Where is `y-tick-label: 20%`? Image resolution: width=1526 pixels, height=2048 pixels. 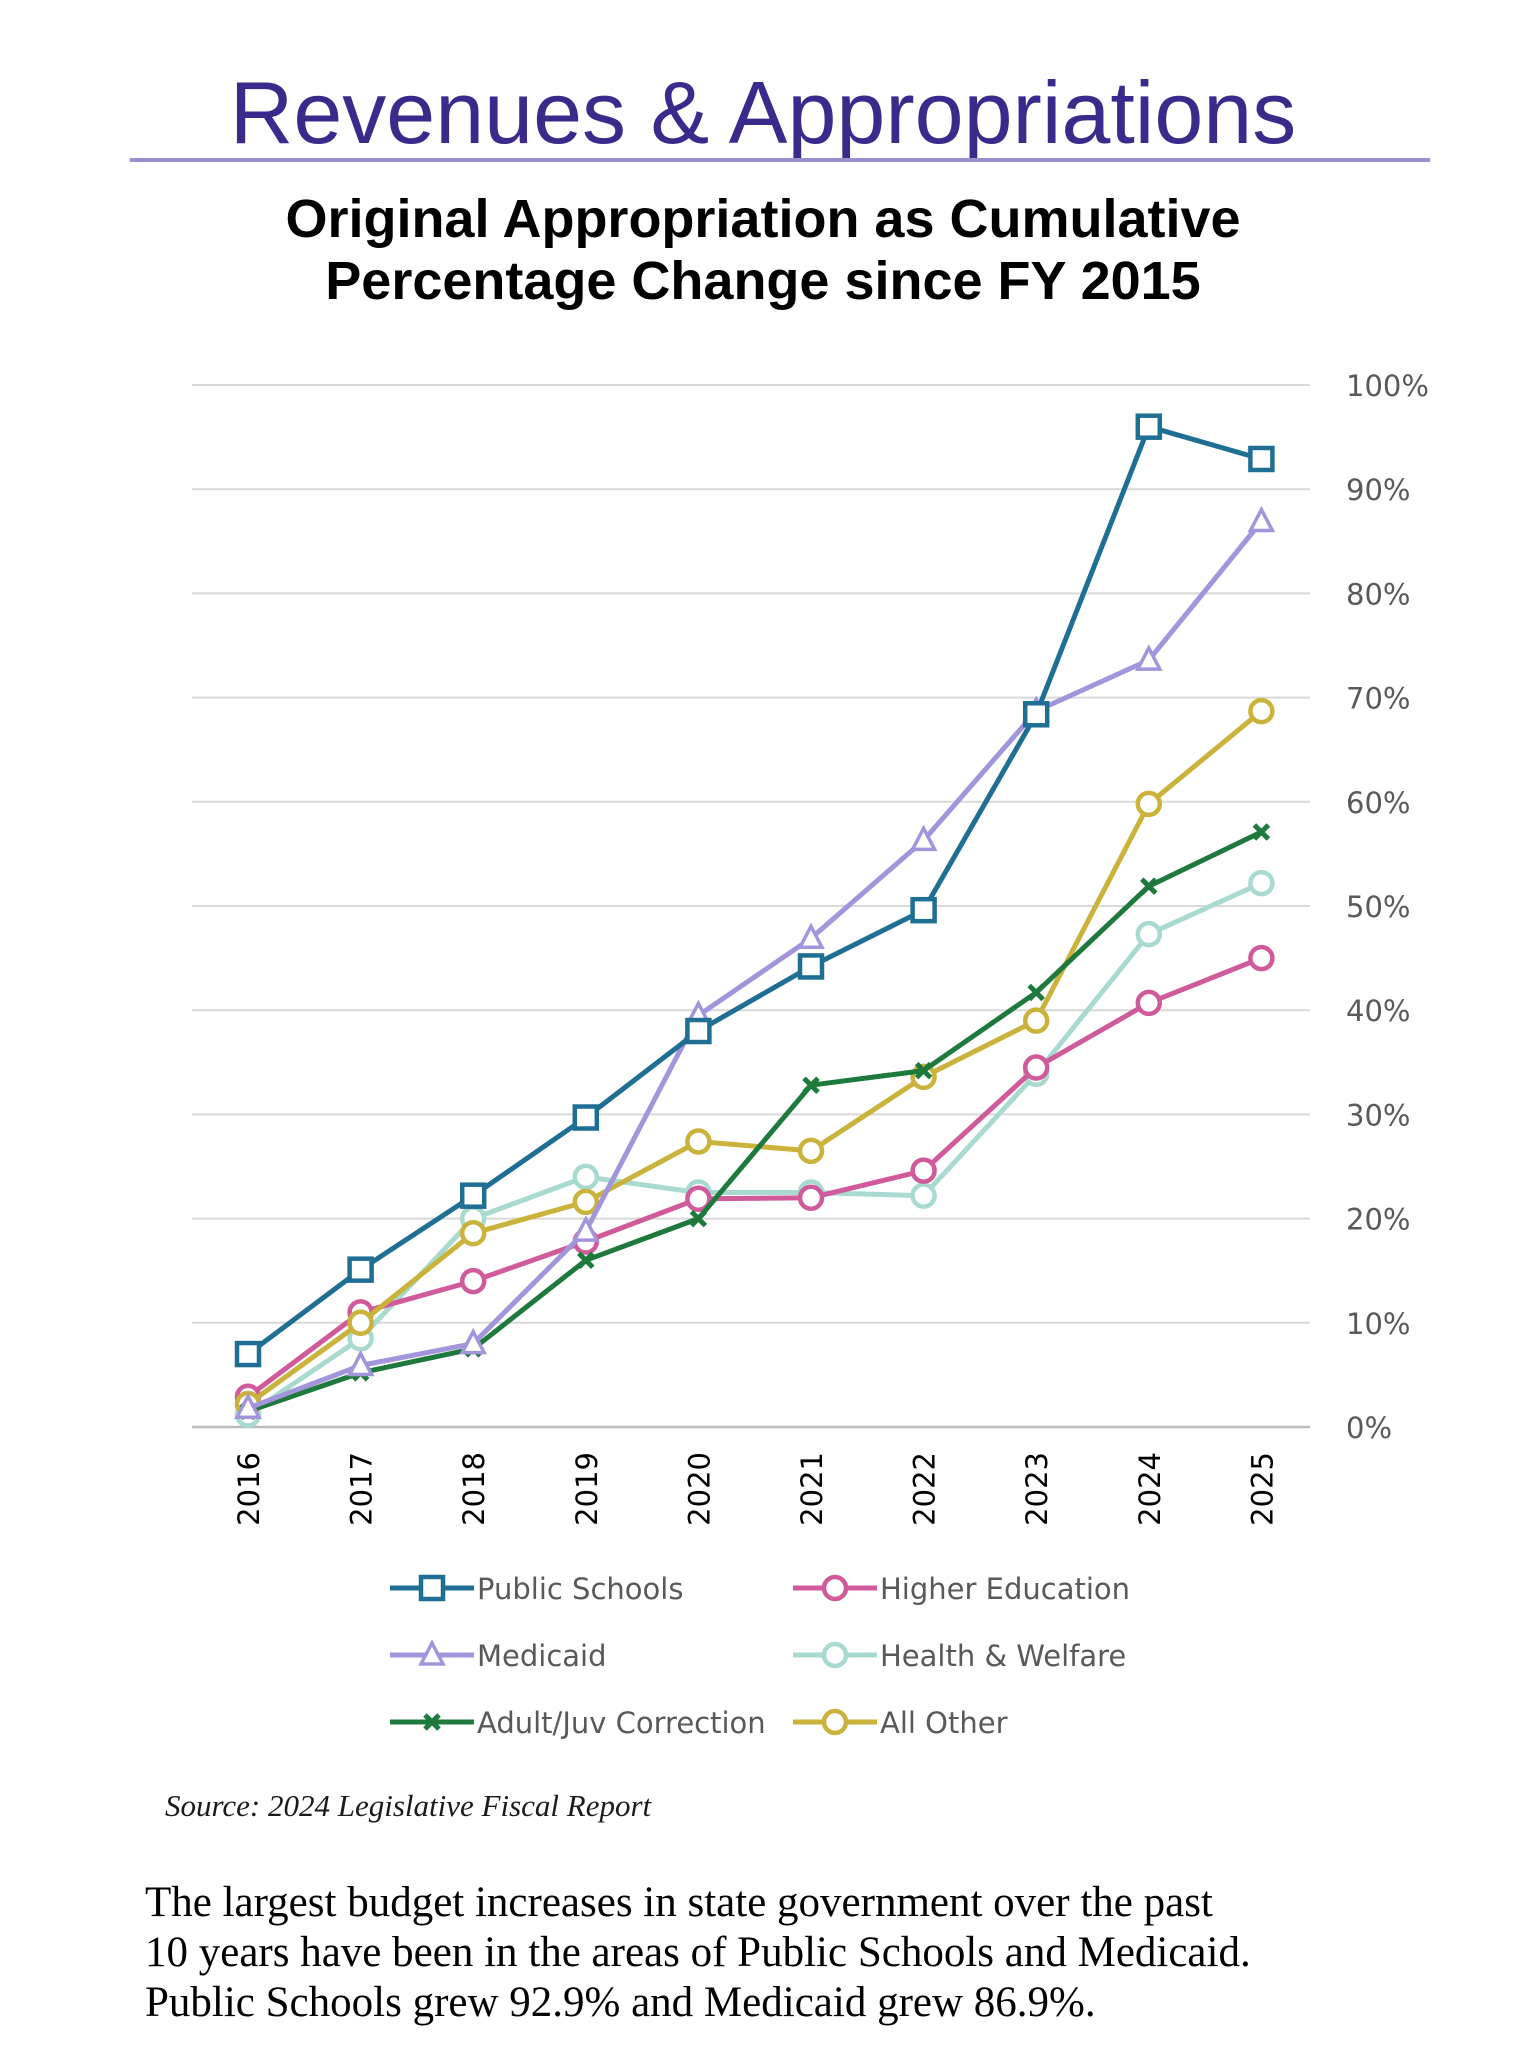 y-tick-label: 20% is located at coordinates (1378, 1220).